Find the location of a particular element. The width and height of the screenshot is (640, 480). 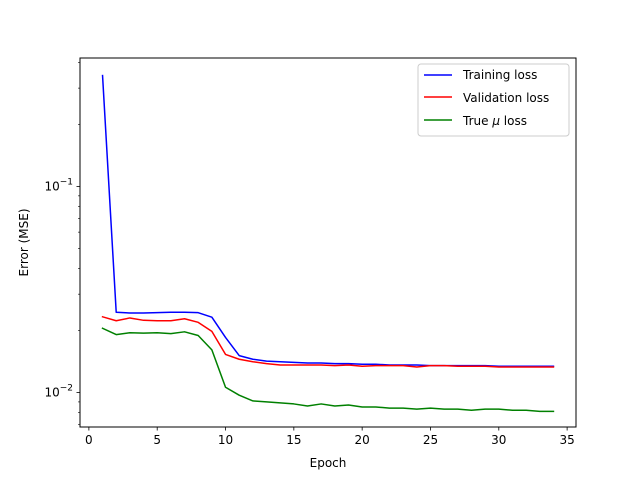

y-axis-label: Error (MSE) is located at coordinates (24, 243).